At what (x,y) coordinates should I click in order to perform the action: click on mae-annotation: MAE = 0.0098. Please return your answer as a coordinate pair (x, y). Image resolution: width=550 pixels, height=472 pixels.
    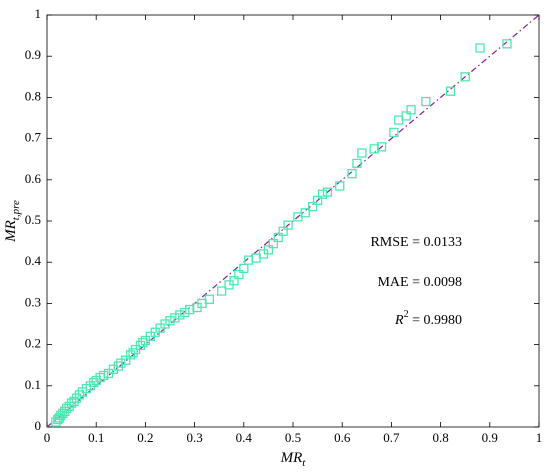
    Looking at the image, I should click on (419, 282).